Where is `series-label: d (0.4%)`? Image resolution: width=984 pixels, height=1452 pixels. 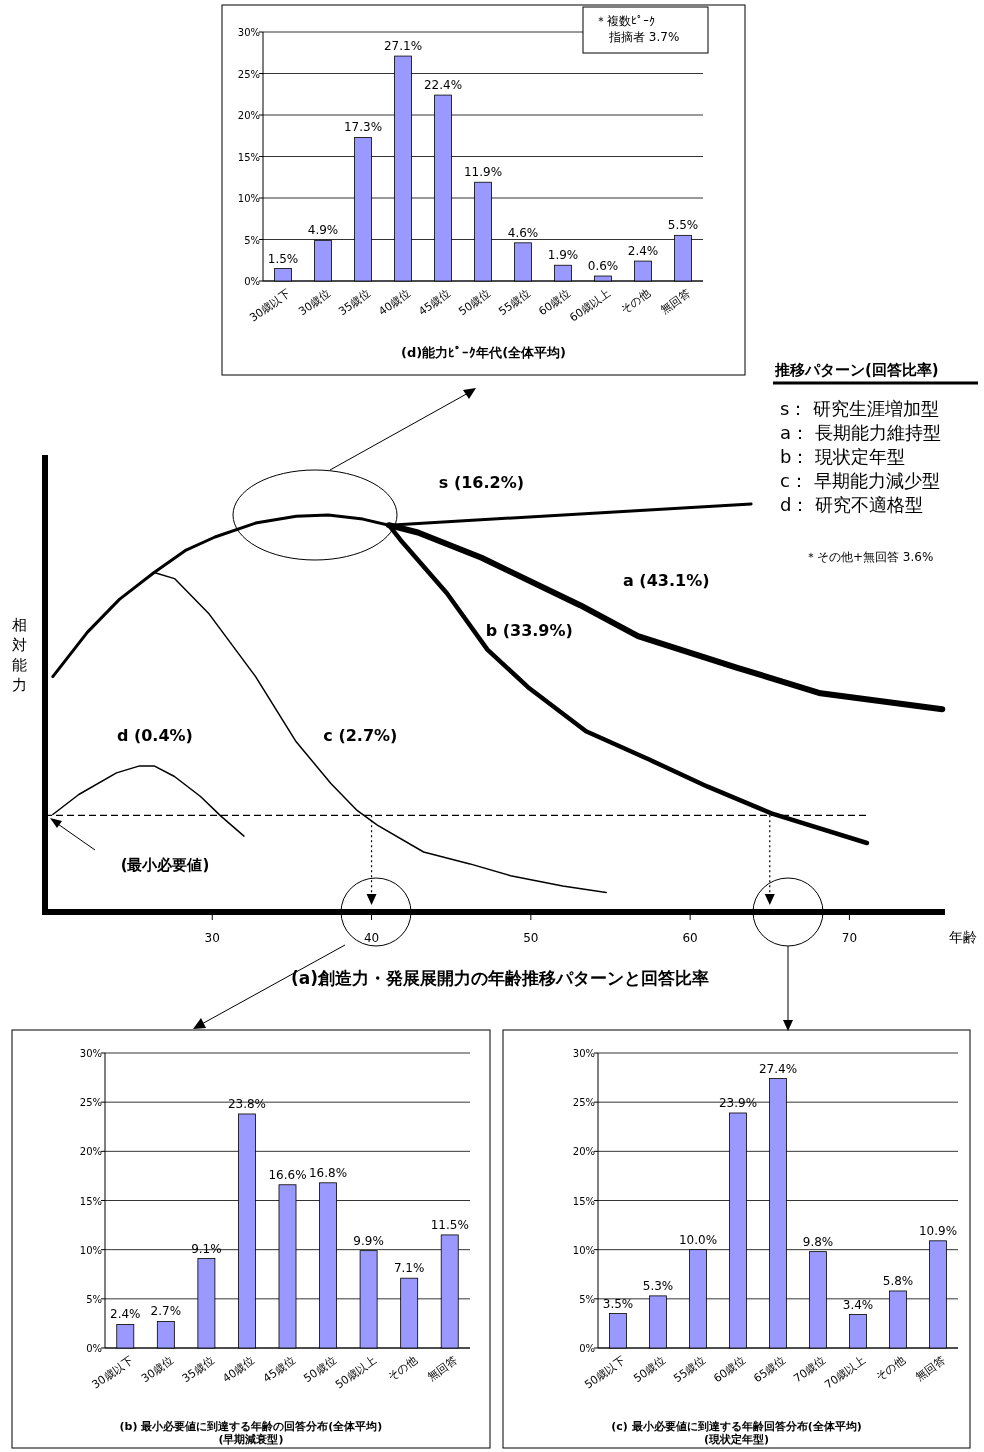 series-label: d (0.4%) is located at coordinates (154, 736).